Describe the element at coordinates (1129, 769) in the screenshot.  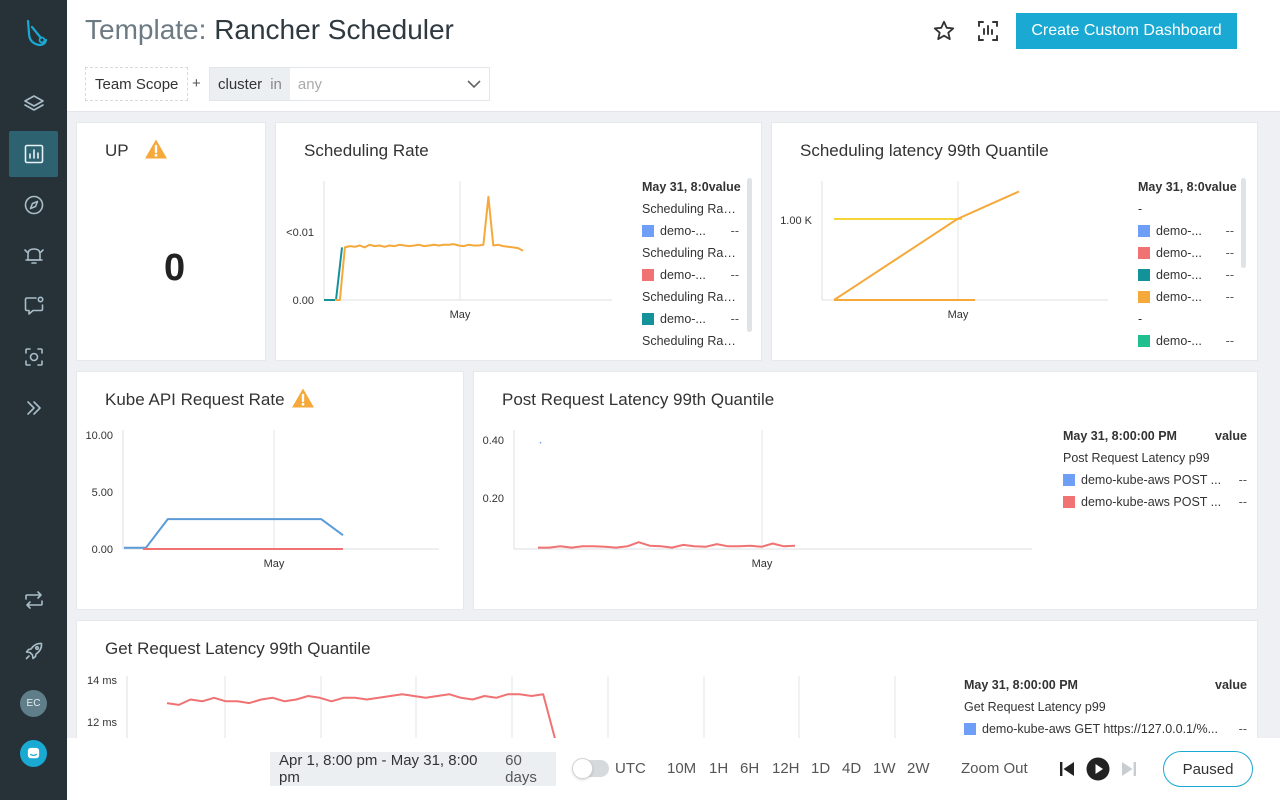
I see `skip-forward-icon` at that location.